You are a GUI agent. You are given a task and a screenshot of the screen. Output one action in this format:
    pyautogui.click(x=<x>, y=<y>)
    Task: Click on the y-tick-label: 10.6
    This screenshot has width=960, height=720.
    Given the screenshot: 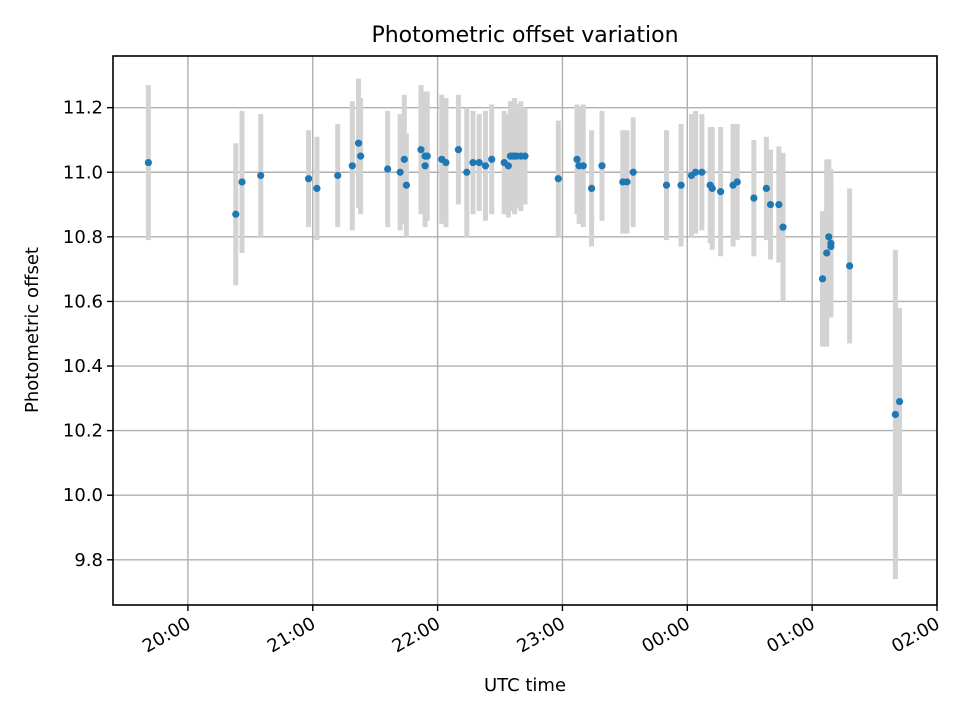 What is the action you would take?
    pyautogui.click(x=83, y=301)
    